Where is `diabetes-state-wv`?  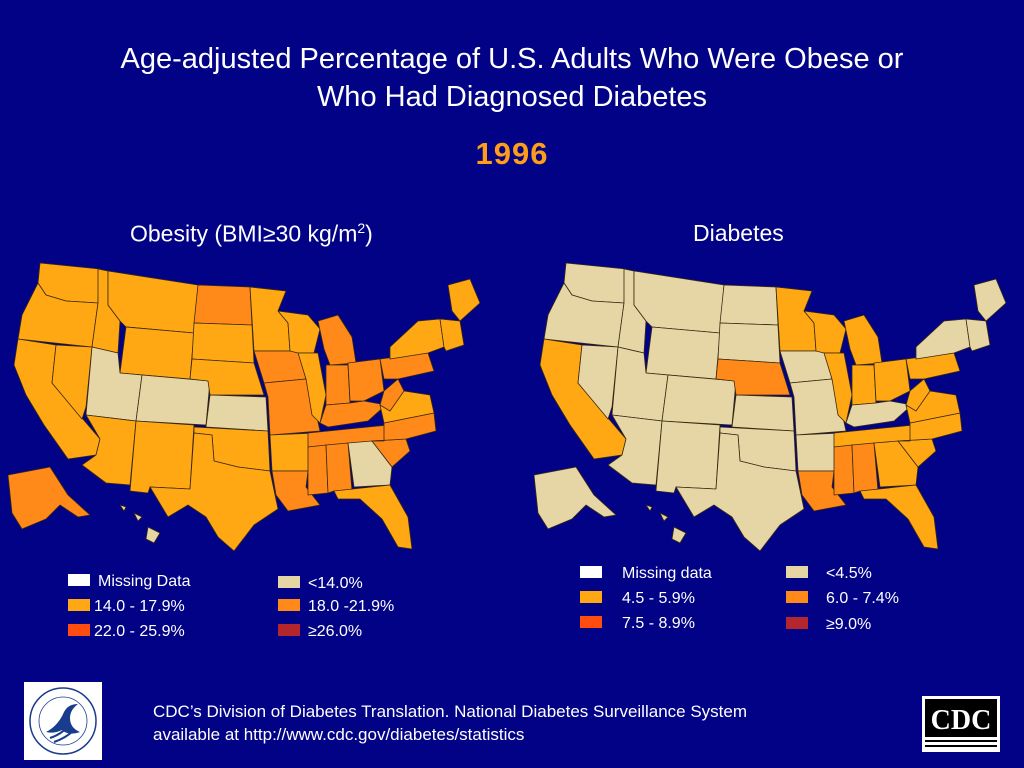
diabetes-state-wv is located at coordinates (918, 395).